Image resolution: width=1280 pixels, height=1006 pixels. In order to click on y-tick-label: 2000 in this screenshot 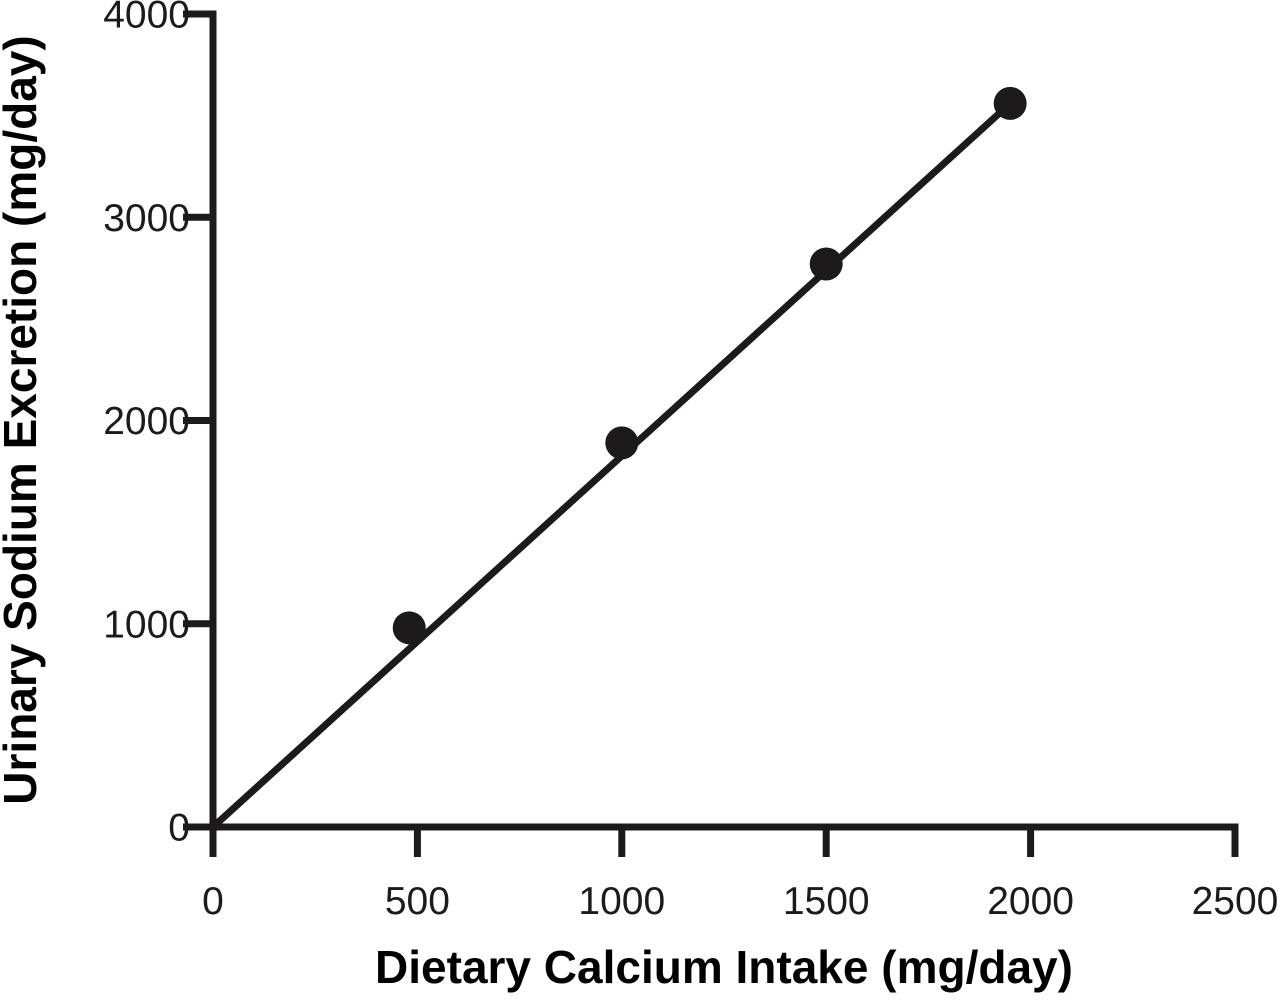, I will do `click(146, 421)`.